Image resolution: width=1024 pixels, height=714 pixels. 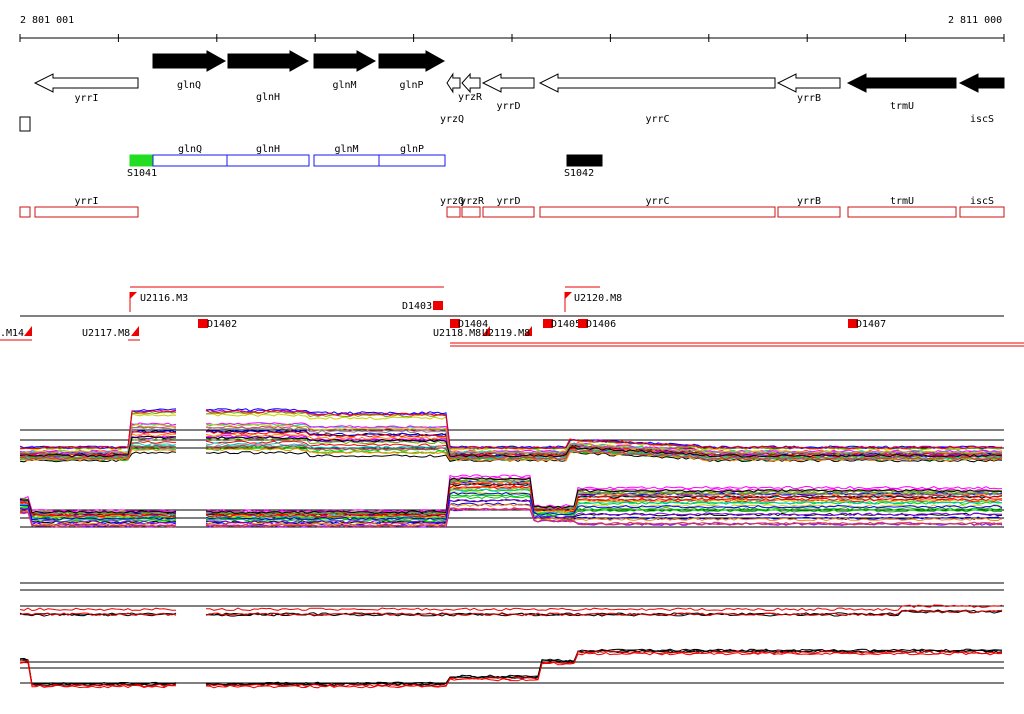 What do you see at coordinates (508, 212) in the screenshot?
I see `red-feature-box-yrrD` at bounding box center [508, 212].